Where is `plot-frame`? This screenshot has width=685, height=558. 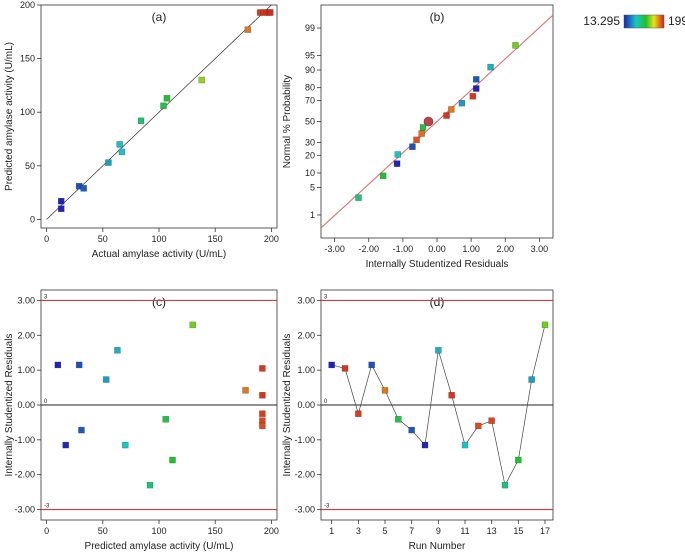 plot-frame is located at coordinates (159, 116).